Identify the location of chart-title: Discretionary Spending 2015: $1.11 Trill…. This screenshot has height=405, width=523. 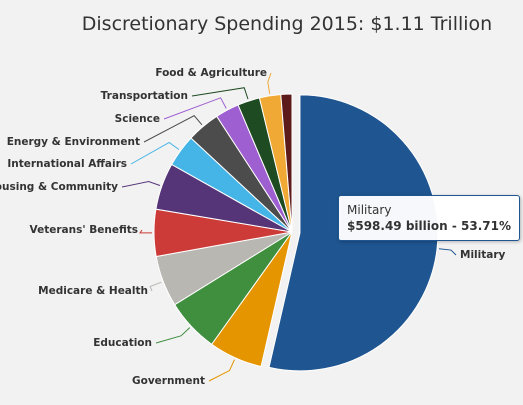
(287, 24).